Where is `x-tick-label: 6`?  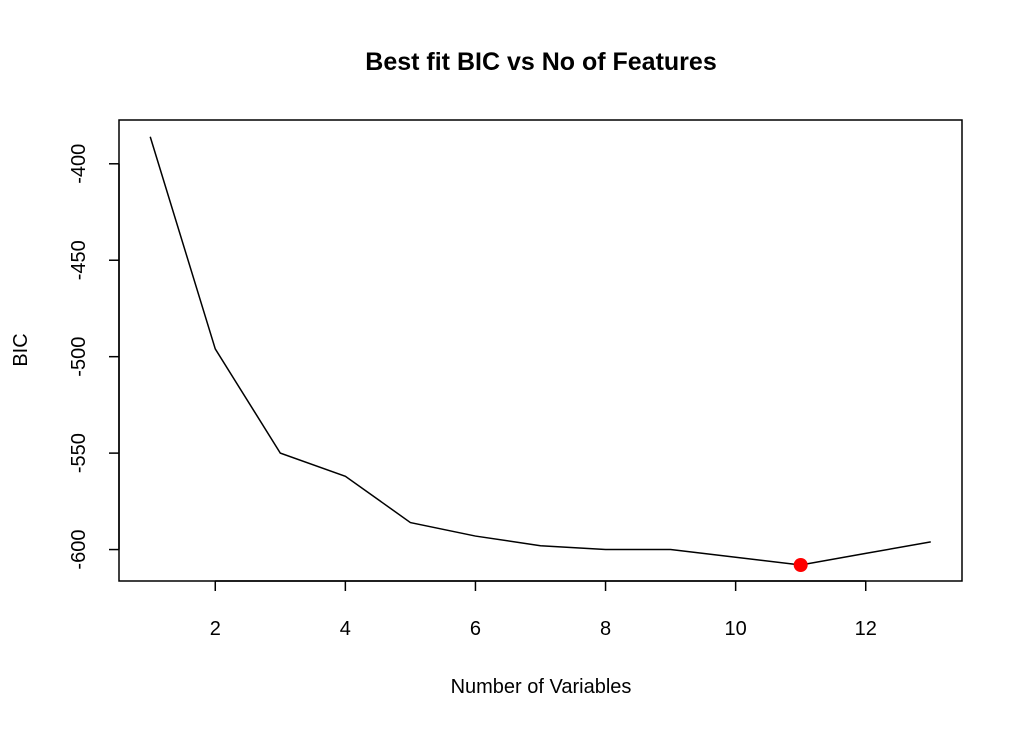
x-tick-label: 6 is located at coordinates (475, 629).